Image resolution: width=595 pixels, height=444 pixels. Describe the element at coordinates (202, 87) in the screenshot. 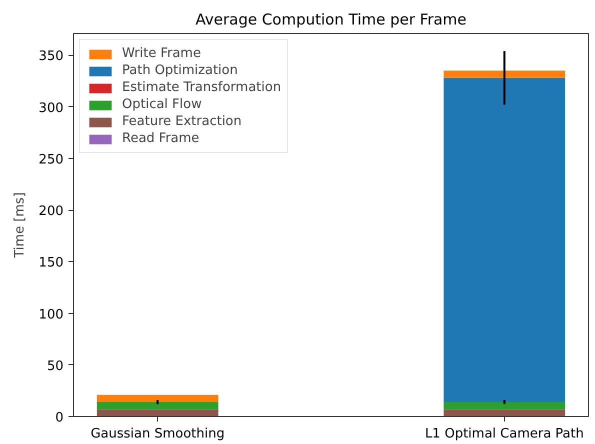

I see `legend-label: Estimate Transformation` at that location.